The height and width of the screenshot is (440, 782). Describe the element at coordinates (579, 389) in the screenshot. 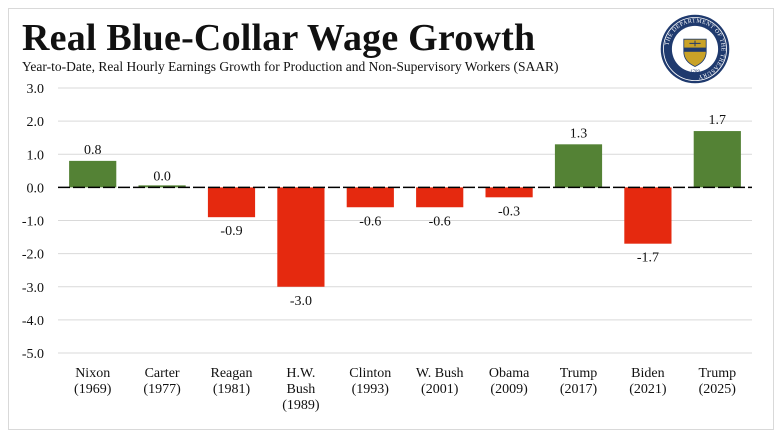

I see `x-category-label: (2017)` at that location.